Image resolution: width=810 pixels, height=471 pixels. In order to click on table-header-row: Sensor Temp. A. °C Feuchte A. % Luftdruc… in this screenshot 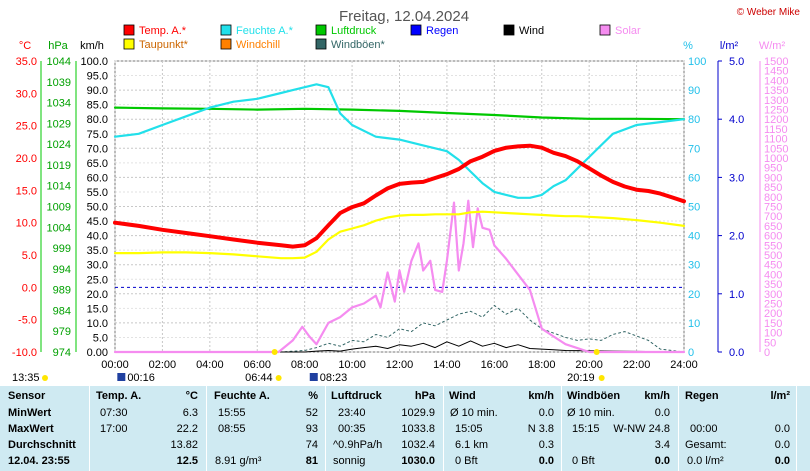, I will do `click(400, 398)`.